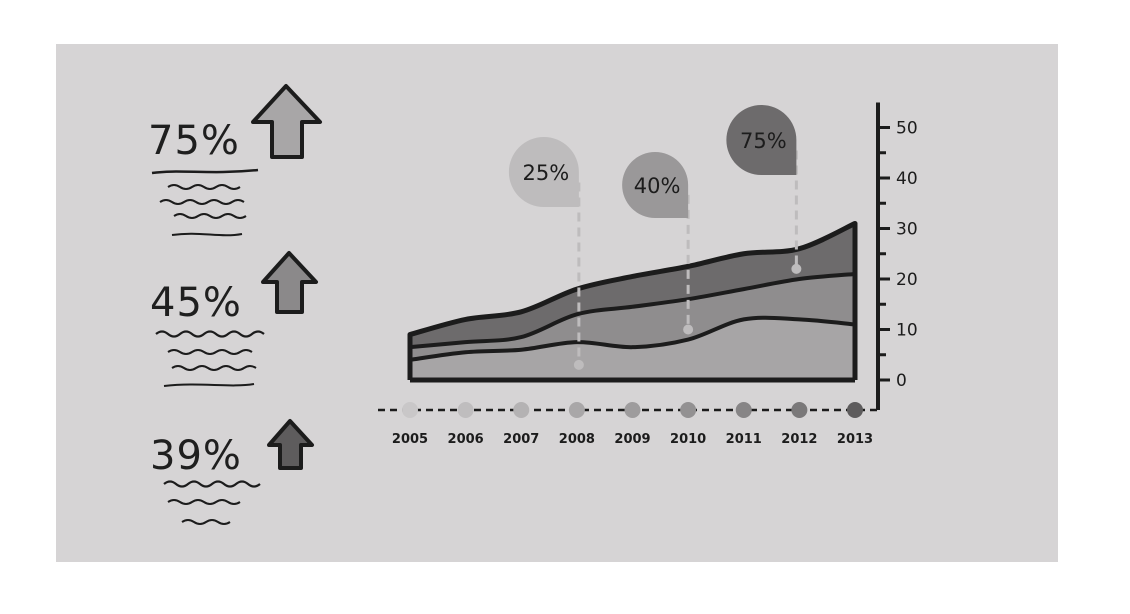 This screenshot has height=614, width=1130. I want to click on area-series-group, so click(632, 301).